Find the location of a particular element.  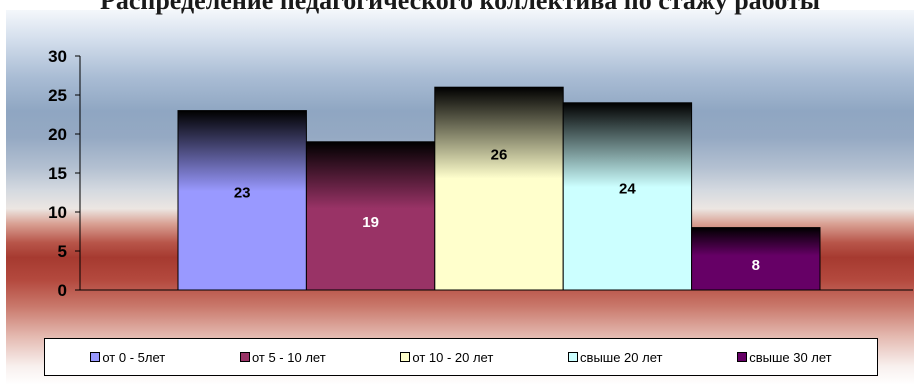

legend-item-2: от 5 - 10 лет is located at coordinates (282, 357).